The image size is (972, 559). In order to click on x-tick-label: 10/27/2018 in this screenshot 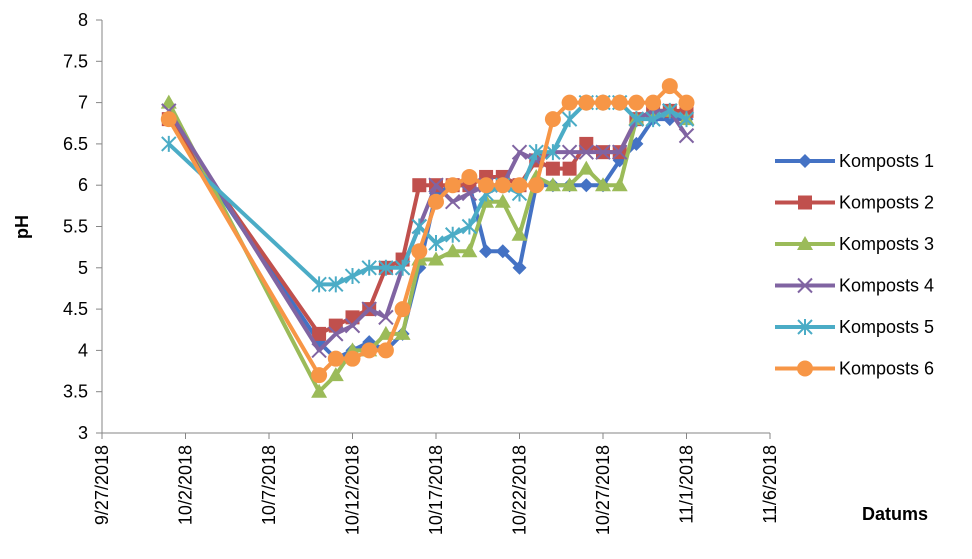, I will do `click(603, 490)`.